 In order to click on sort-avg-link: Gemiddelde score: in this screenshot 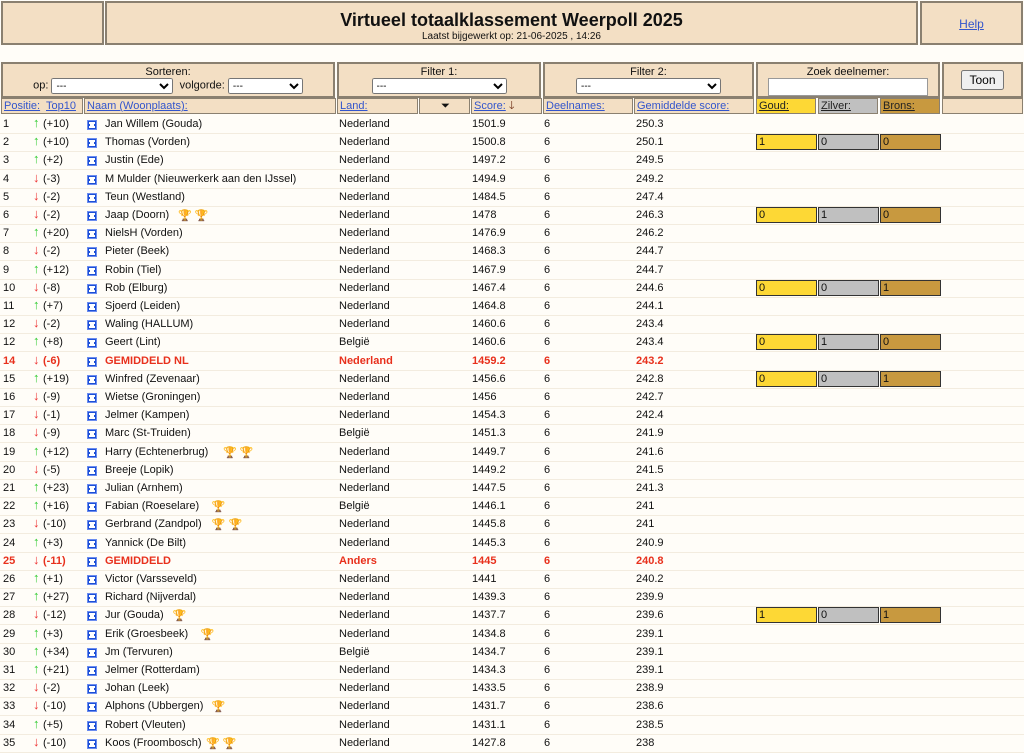, I will do `click(683, 106)`.